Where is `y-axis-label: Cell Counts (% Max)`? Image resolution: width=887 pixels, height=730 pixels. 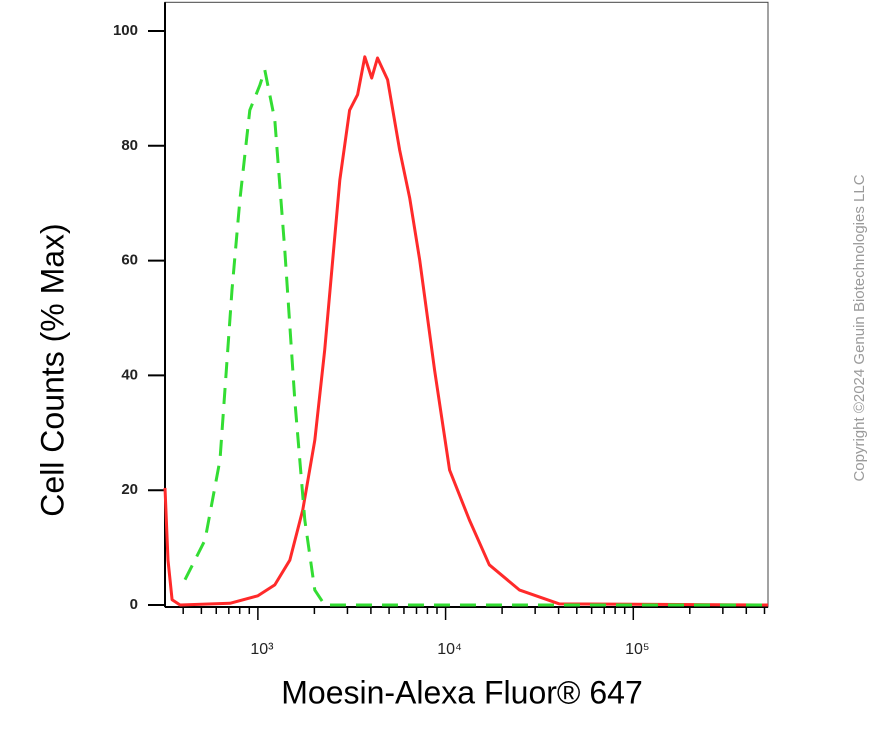
y-axis-label: Cell Counts (% Max) is located at coordinates (52, 369).